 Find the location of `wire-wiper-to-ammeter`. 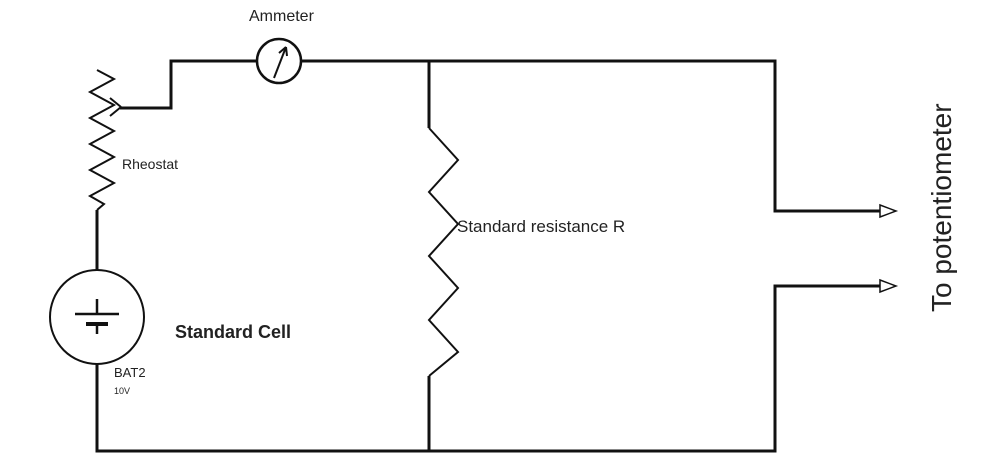

wire-wiper-to-ammeter is located at coordinates (188, 84).